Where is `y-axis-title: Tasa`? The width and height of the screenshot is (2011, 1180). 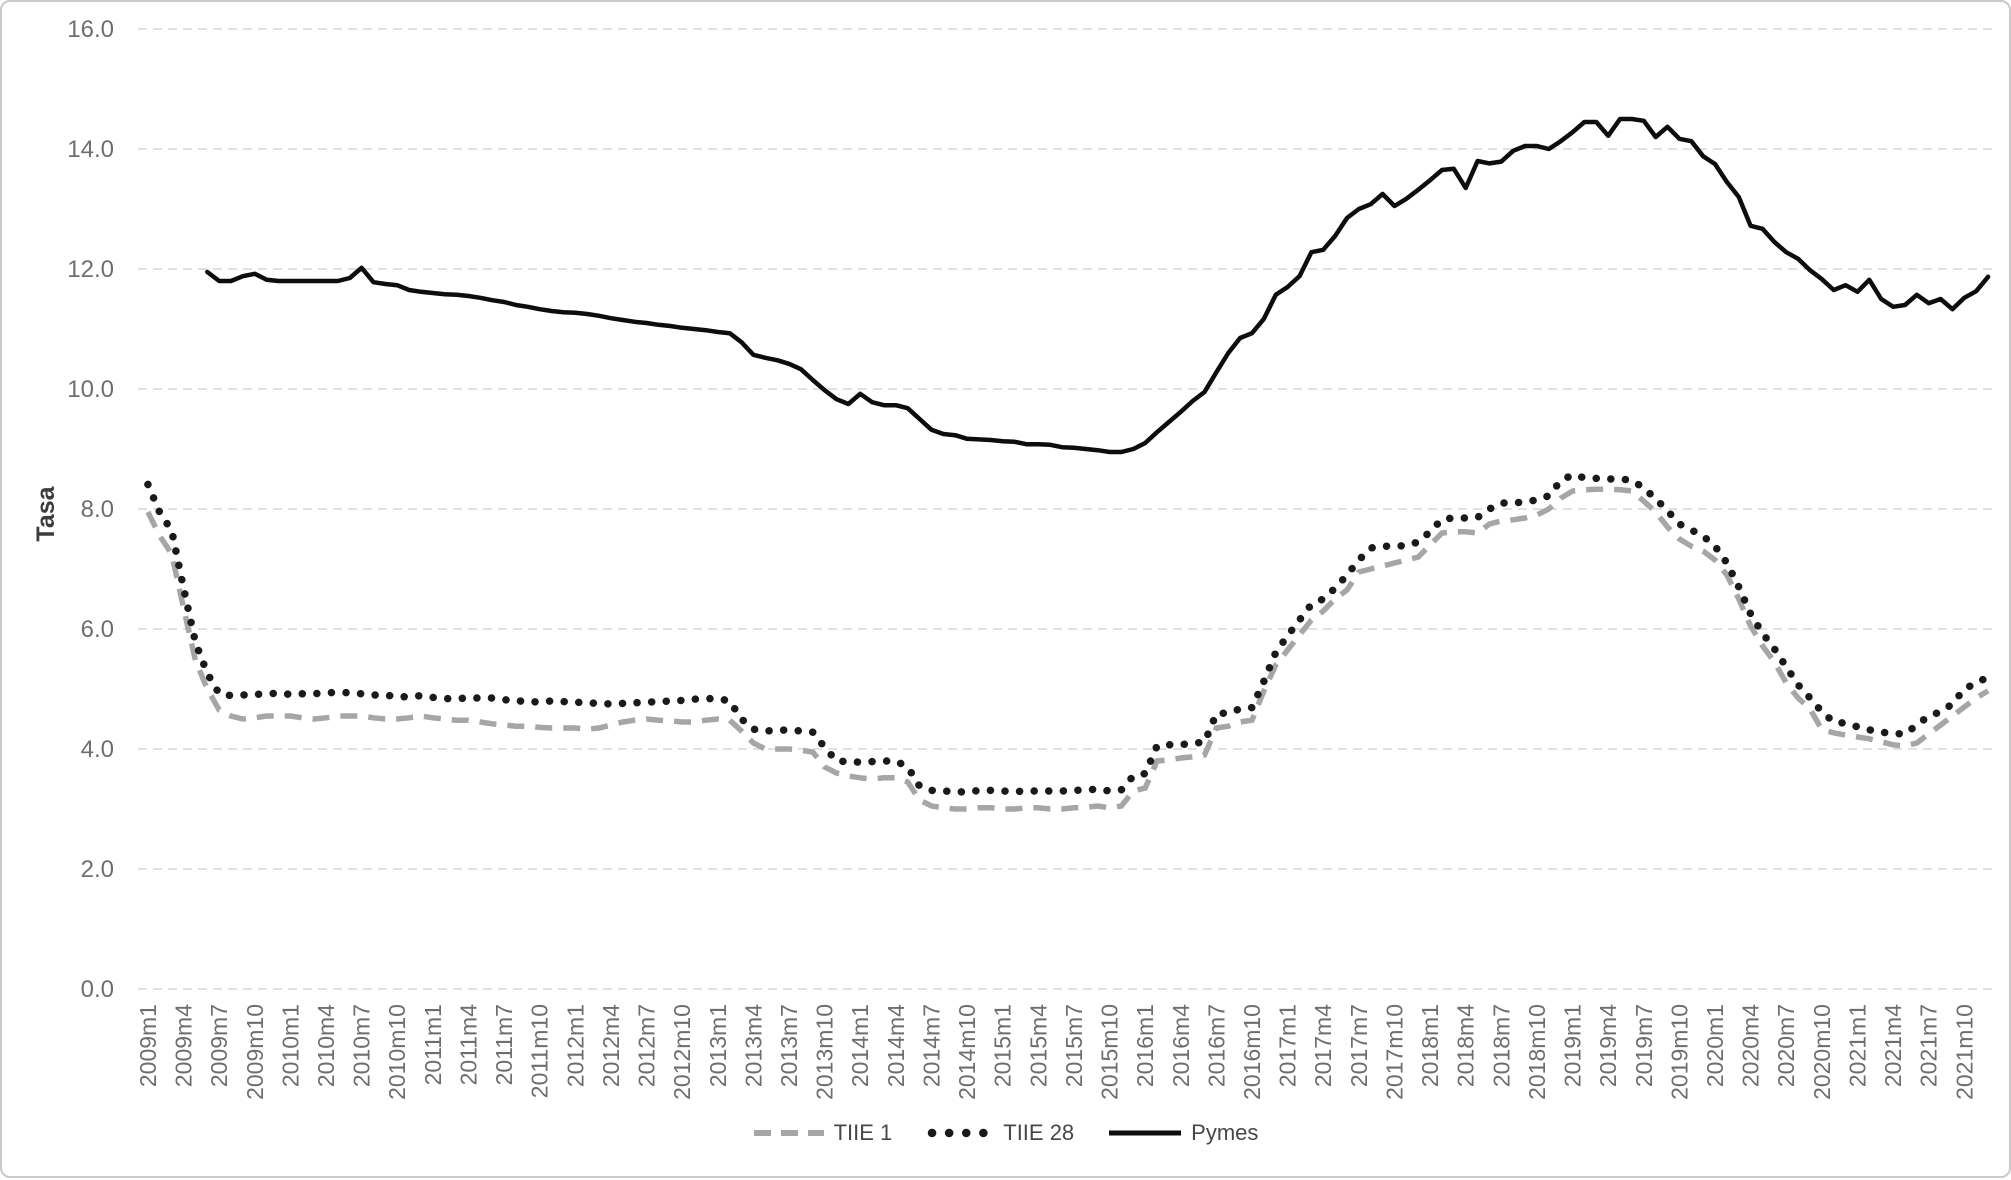 y-axis-title: Tasa is located at coordinates (46, 513).